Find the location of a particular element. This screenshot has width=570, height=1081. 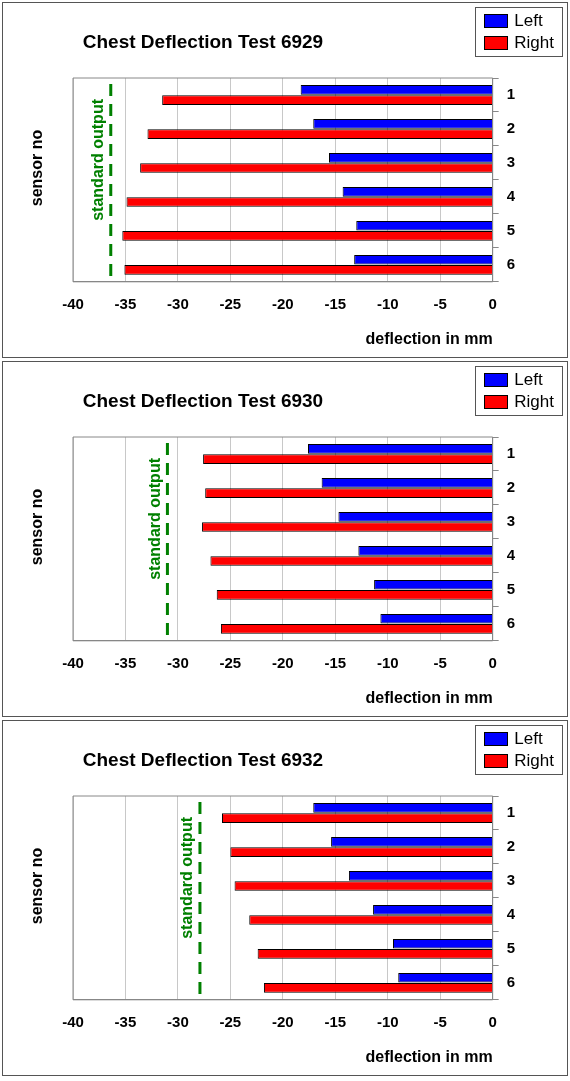

chart-title: Chest Deflection Test 6932 is located at coordinates (203, 760).